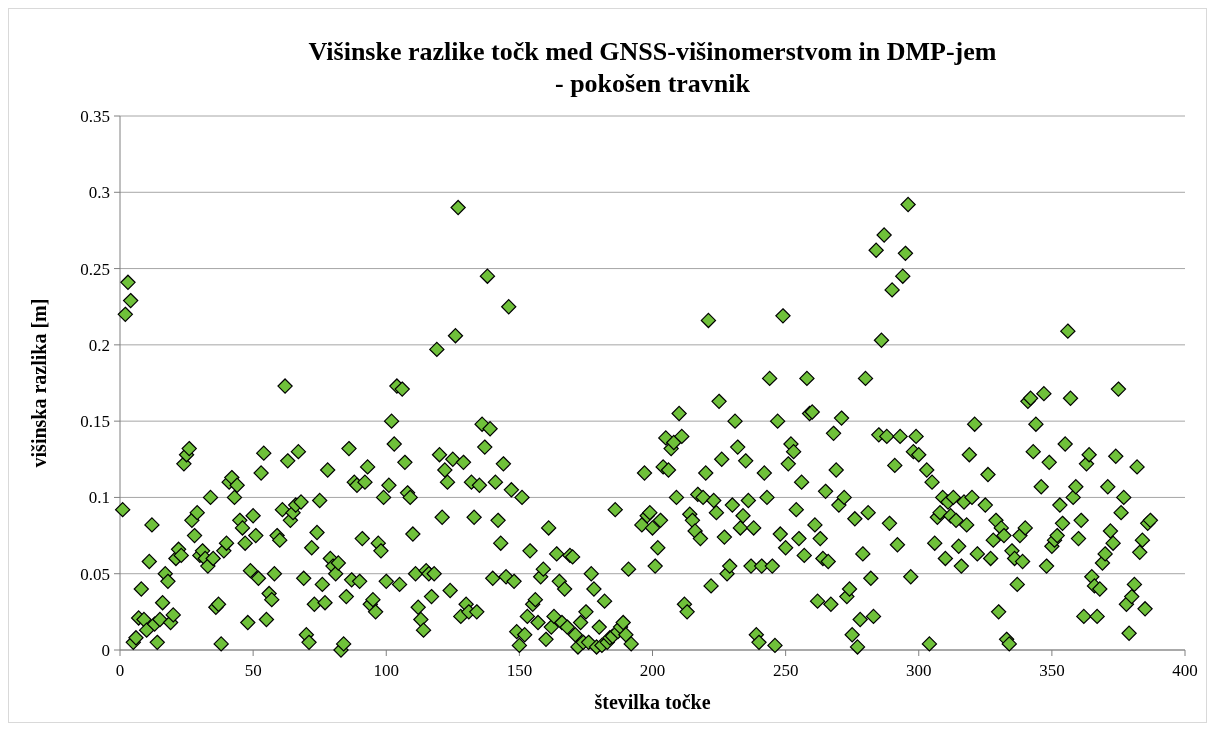 The height and width of the screenshot is (731, 1207). I want to click on y-tick-label: 0.15, so click(95, 422).